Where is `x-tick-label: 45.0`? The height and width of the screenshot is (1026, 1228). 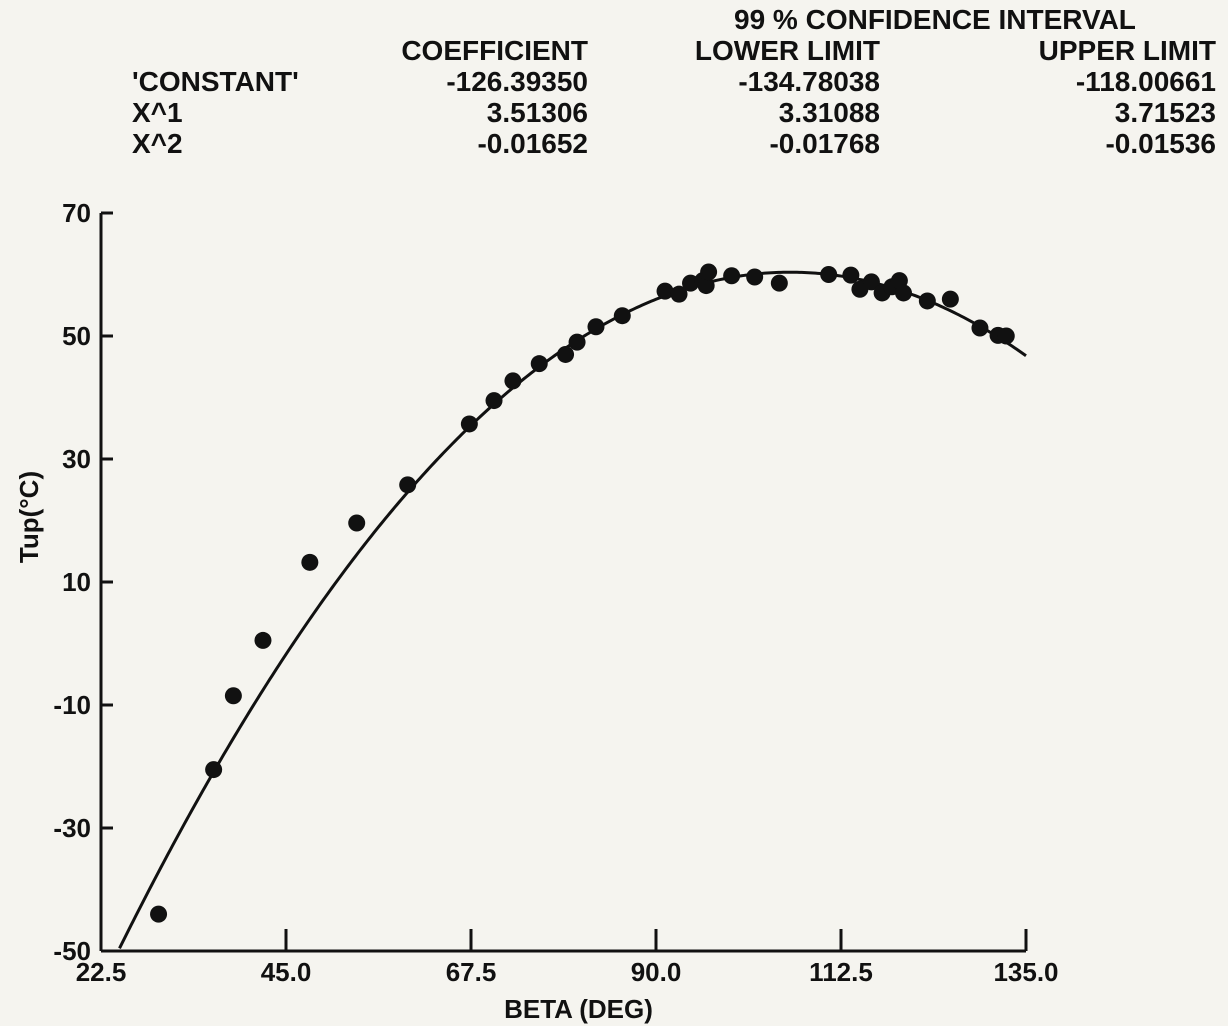 x-tick-label: 45.0 is located at coordinates (286, 972).